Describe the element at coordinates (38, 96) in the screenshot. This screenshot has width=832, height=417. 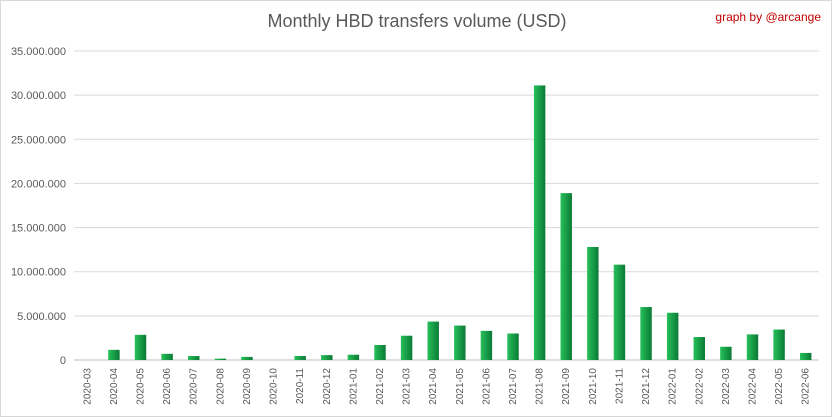
I see `y-tick-label: 30.000.000` at that location.